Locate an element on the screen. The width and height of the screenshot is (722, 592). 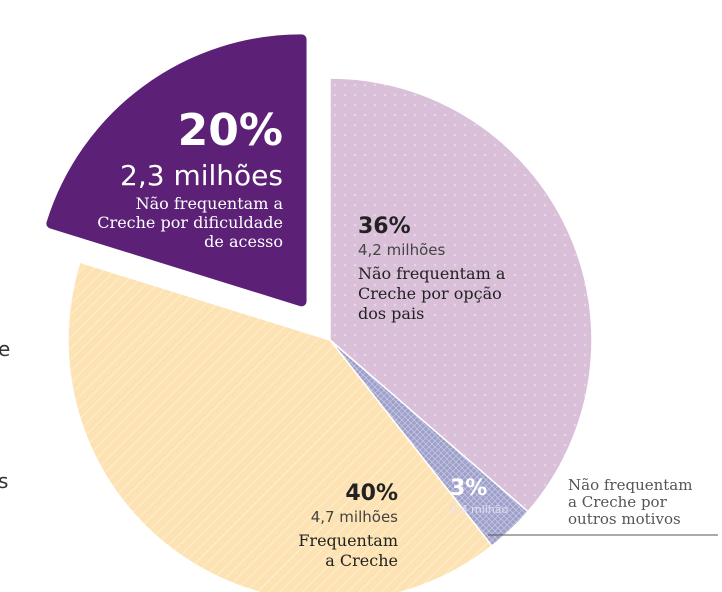
slice-count: 4,2 milhões is located at coordinates (401, 250).